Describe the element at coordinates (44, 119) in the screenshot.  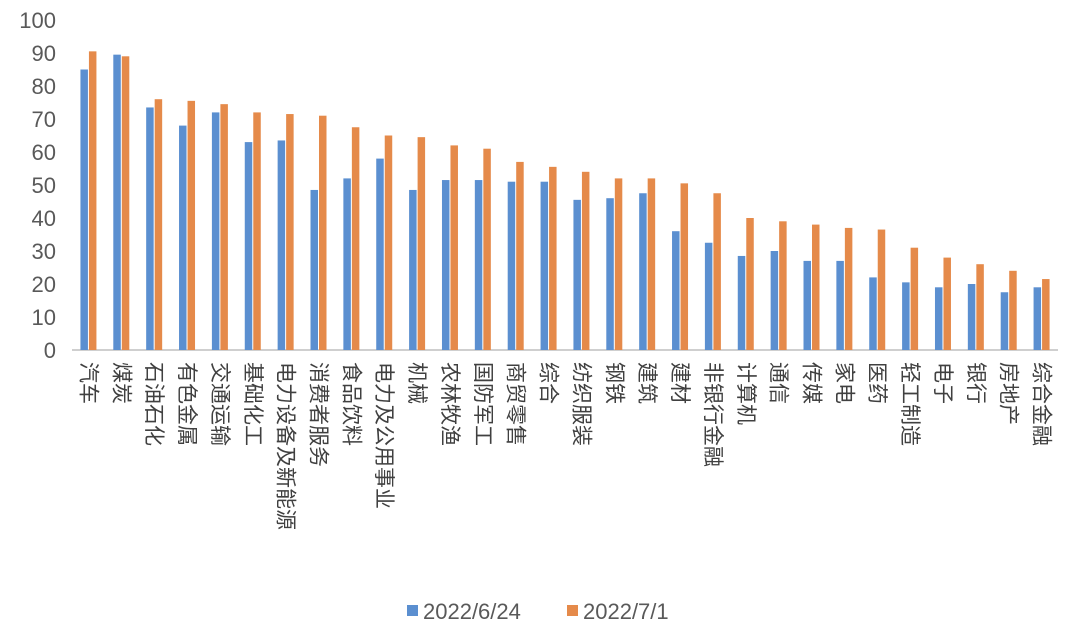
I see `y-tick-label: 70` at that location.